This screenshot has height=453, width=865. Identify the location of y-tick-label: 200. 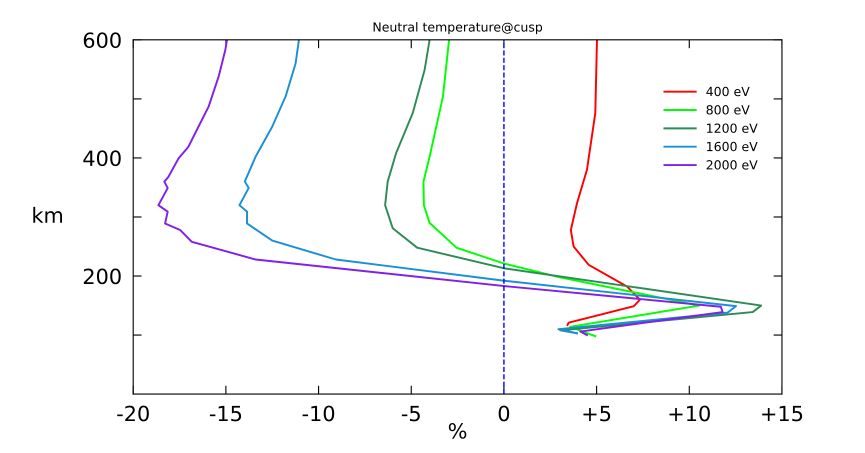
(102, 276).